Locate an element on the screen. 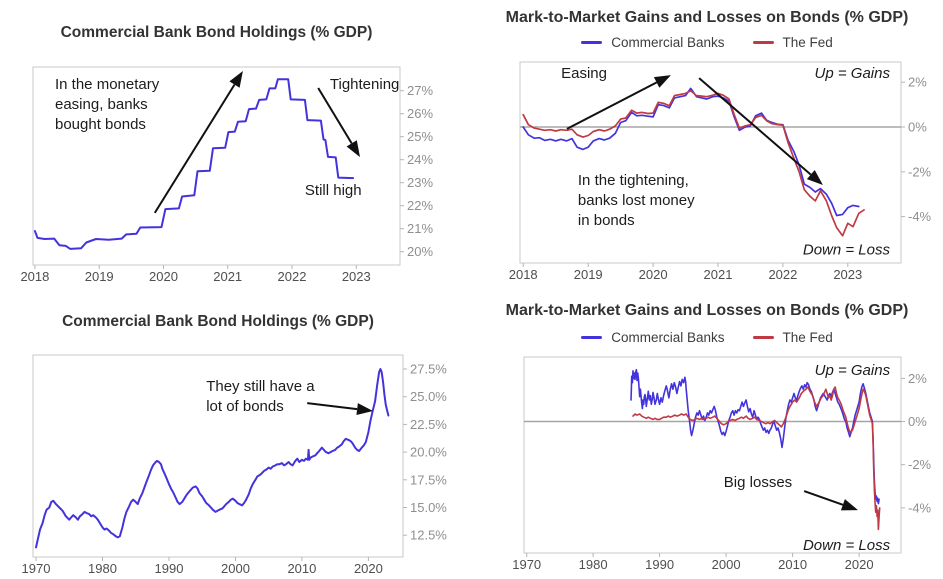 Image resolution: width=943 pixels, height=579 pixels. y-tick-label: 12.5% is located at coordinates (428, 535).